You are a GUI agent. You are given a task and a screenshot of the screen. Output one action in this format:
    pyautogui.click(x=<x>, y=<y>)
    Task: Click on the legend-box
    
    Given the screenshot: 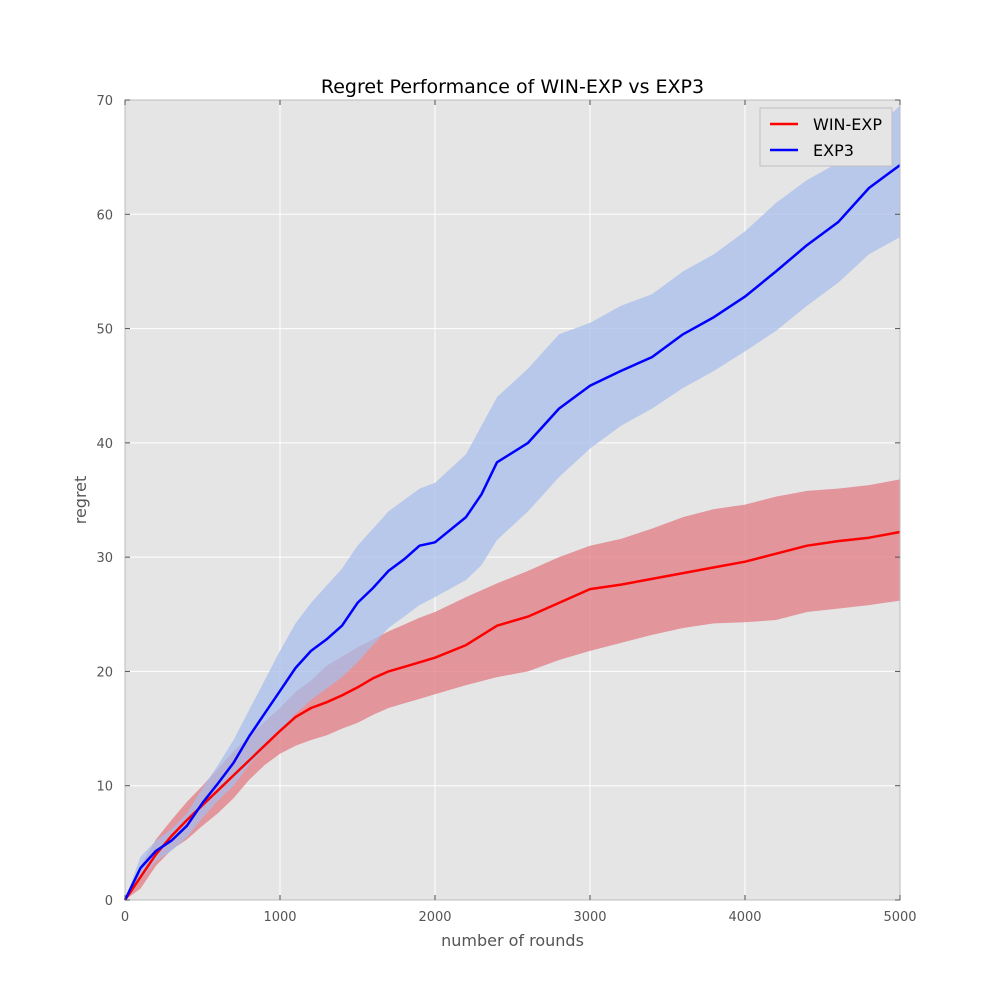 What is the action you would take?
    pyautogui.click(x=826, y=137)
    